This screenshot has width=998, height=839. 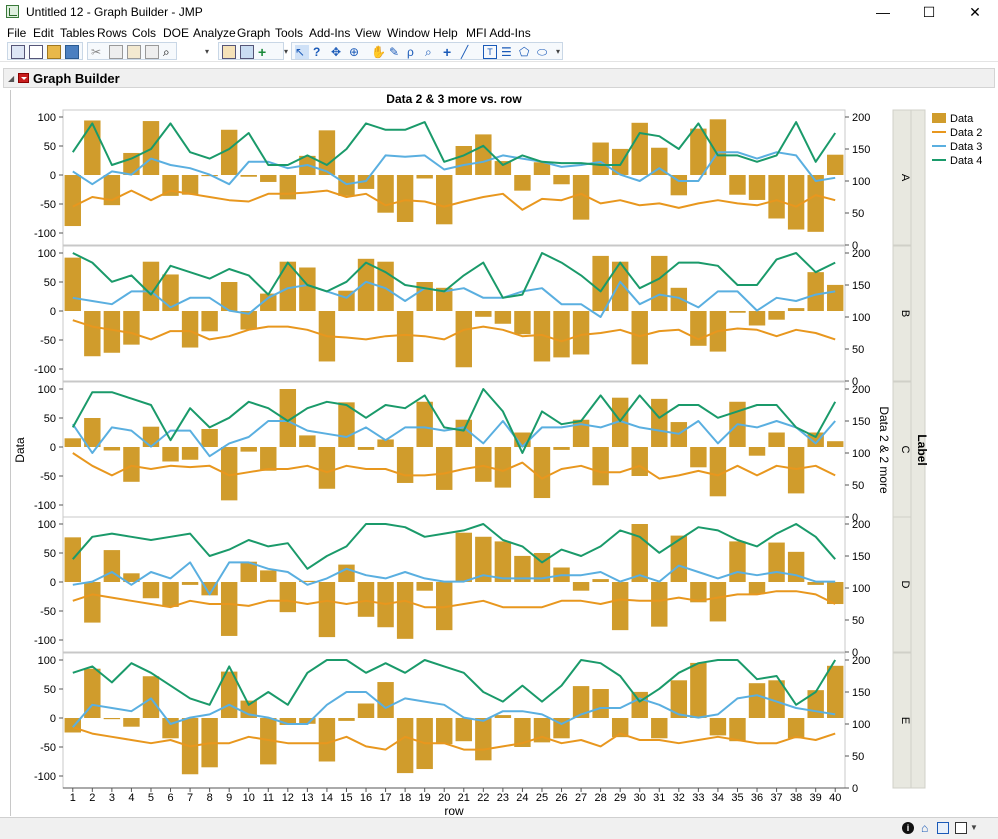 I want to click on toolbar-overflow-chevron: ▾, so click(x=207, y=51).